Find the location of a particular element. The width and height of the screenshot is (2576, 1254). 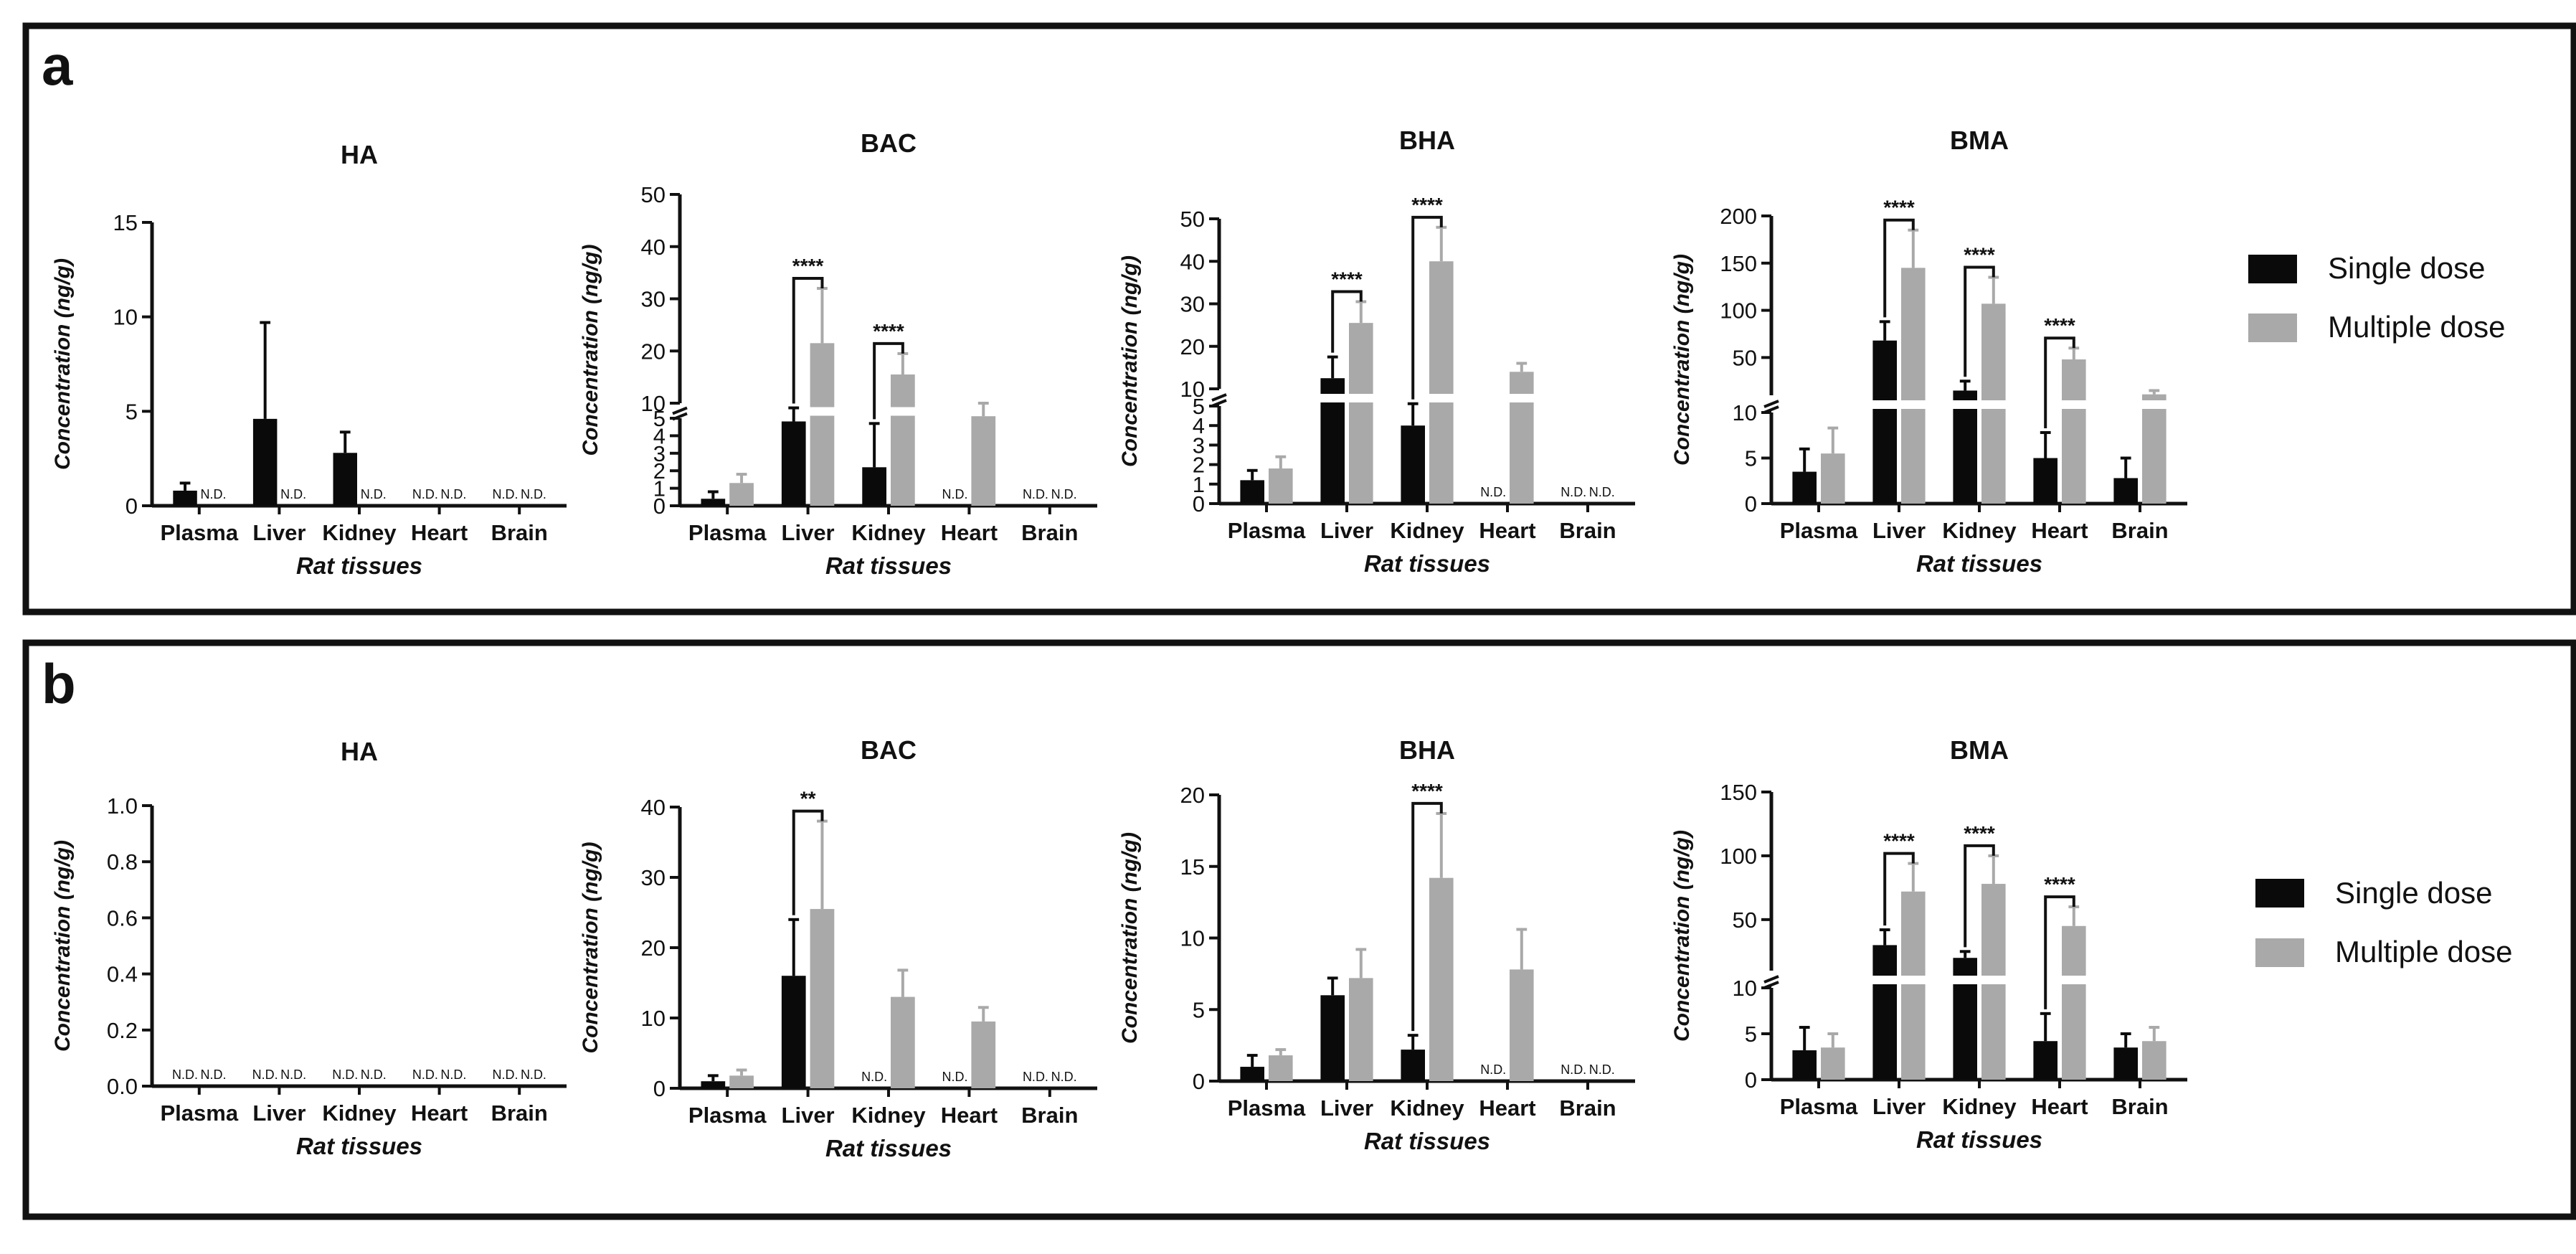

y-tick-label: 0.8 is located at coordinates (122, 861).